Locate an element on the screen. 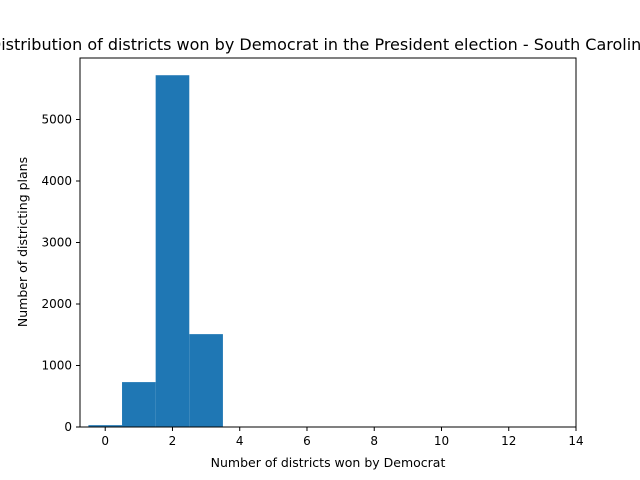  x-tick-label: 10 is located at coordinates (441, 441).